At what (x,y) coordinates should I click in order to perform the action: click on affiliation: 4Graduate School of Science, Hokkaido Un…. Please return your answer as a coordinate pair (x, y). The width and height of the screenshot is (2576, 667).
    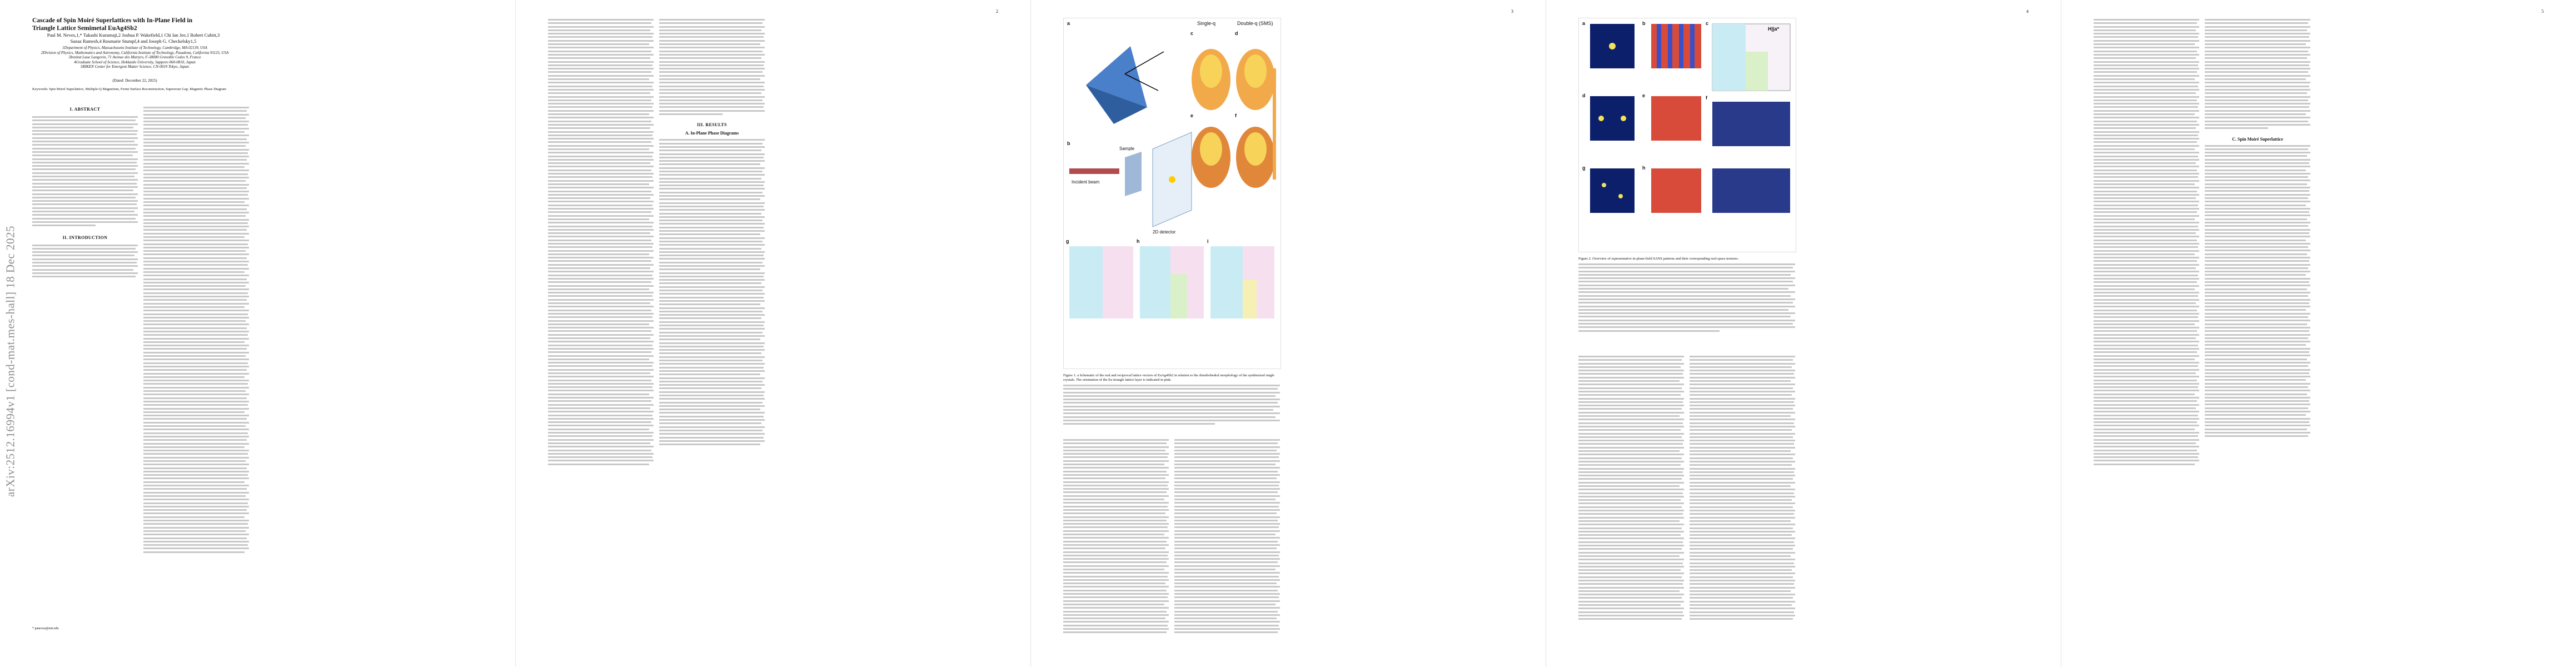
    Looking at the image, I should click on (135, 61).